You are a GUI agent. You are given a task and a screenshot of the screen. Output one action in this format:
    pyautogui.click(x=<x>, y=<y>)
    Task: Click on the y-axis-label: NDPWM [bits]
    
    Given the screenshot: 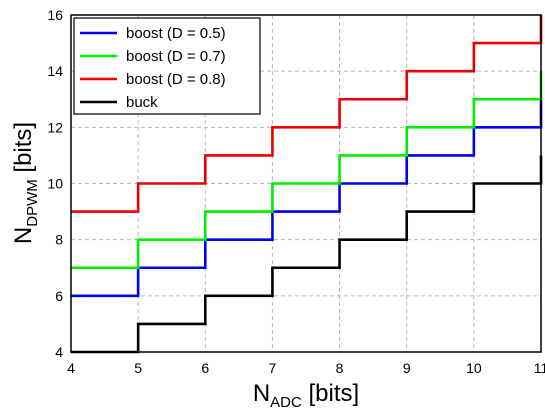 What is the action you would take?
    pyautogui.click(x=25, y=183)
    